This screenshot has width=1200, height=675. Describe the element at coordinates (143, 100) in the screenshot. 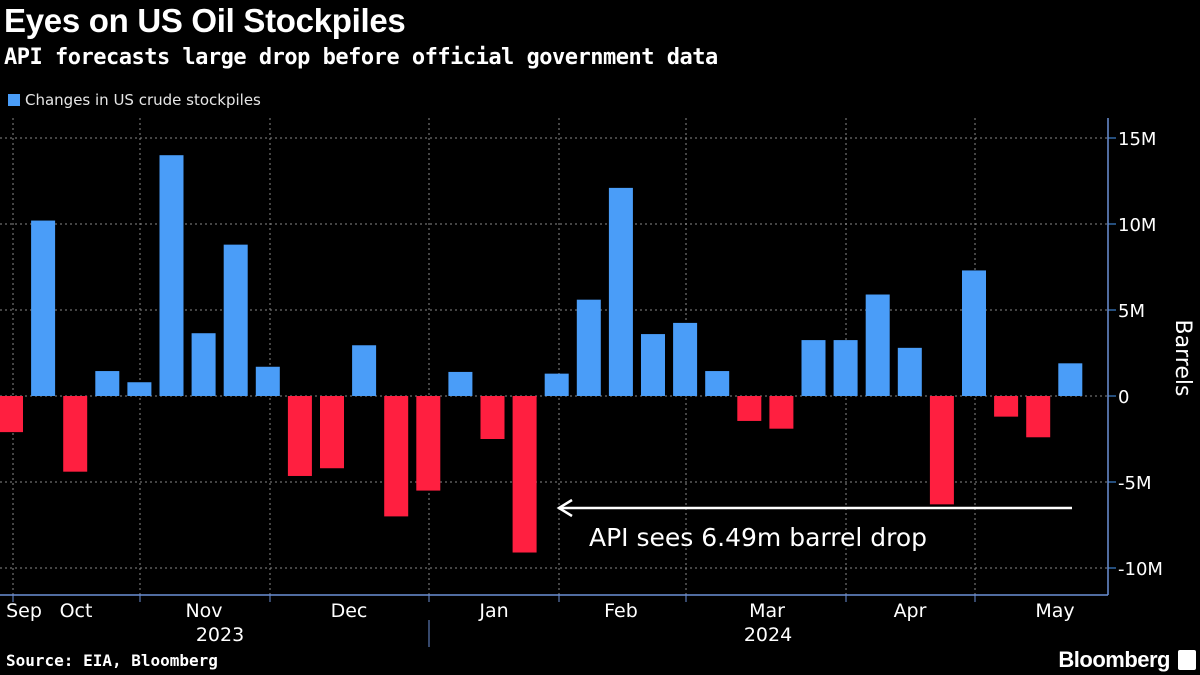

I see `legend-label: Changes in US crude stockpiles` at that location.